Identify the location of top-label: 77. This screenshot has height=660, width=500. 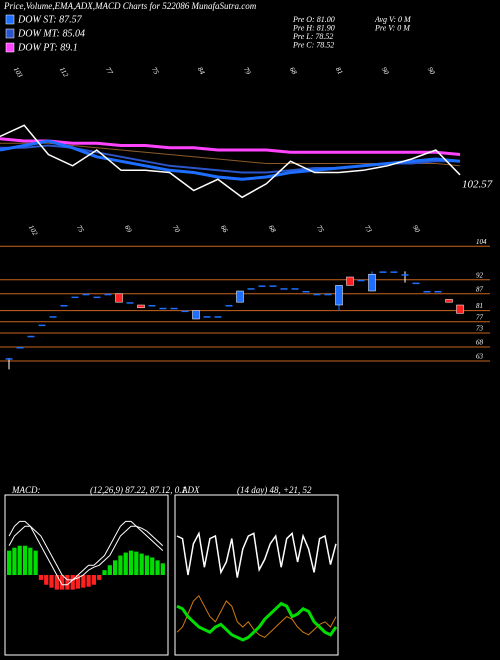
(109, 71).